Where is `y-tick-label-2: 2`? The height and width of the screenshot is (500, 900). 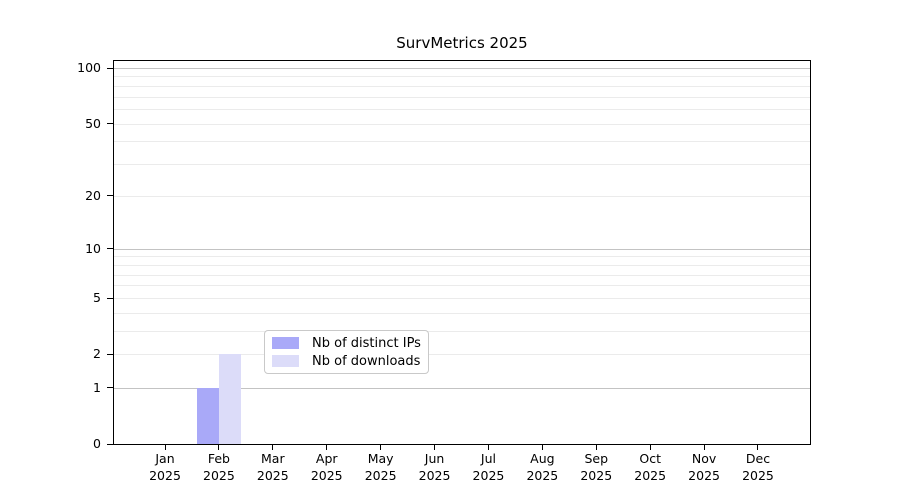 y-tick-label-2: 2 is located at coordinates (97, 354).